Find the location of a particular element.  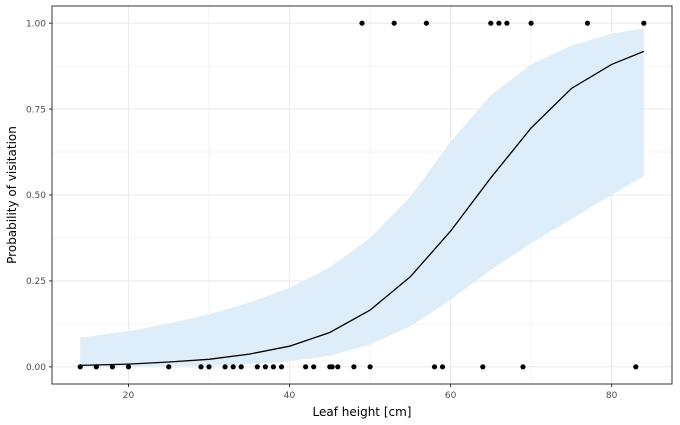

y-tick-label: 0.25 is located at coordinates (36, 282).